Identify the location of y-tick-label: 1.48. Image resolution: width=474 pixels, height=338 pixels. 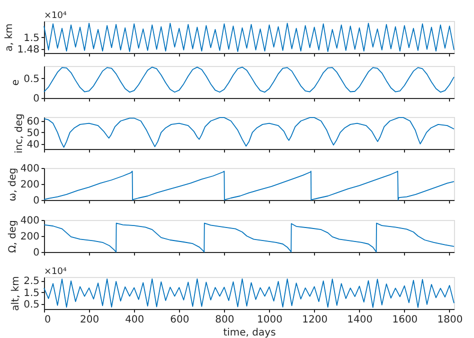
(28, 50).